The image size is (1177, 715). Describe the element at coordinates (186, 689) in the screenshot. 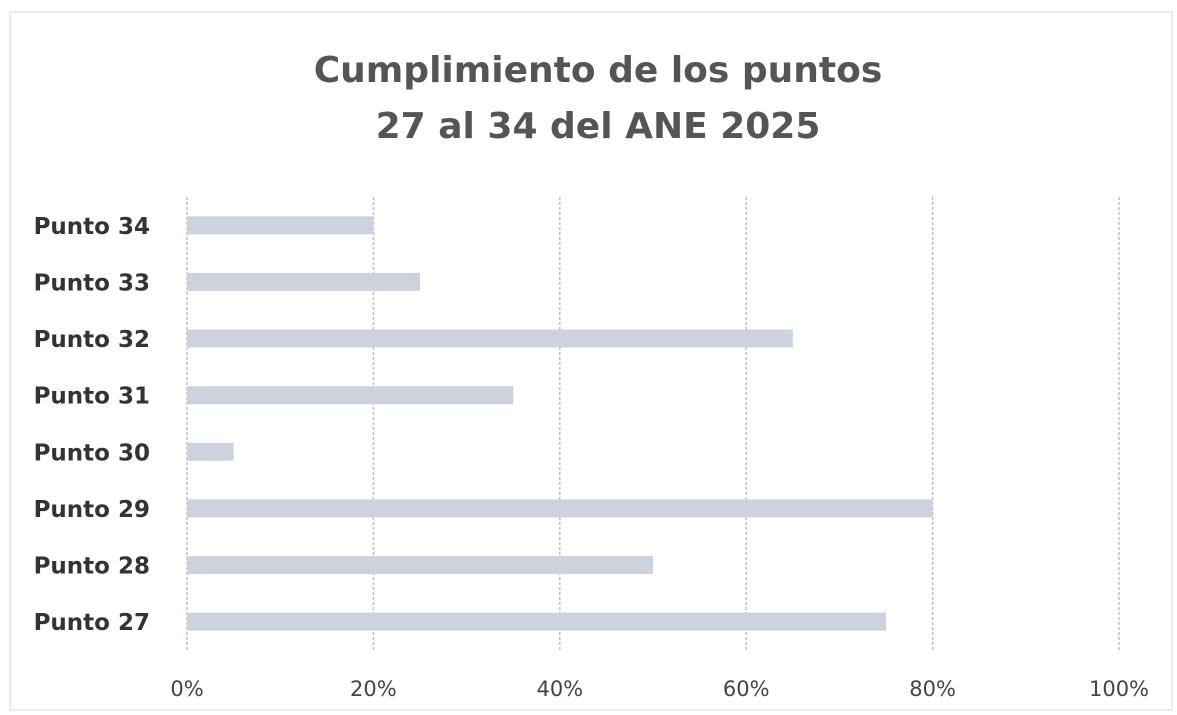

I see `x-tick-label: 0%` at that location.